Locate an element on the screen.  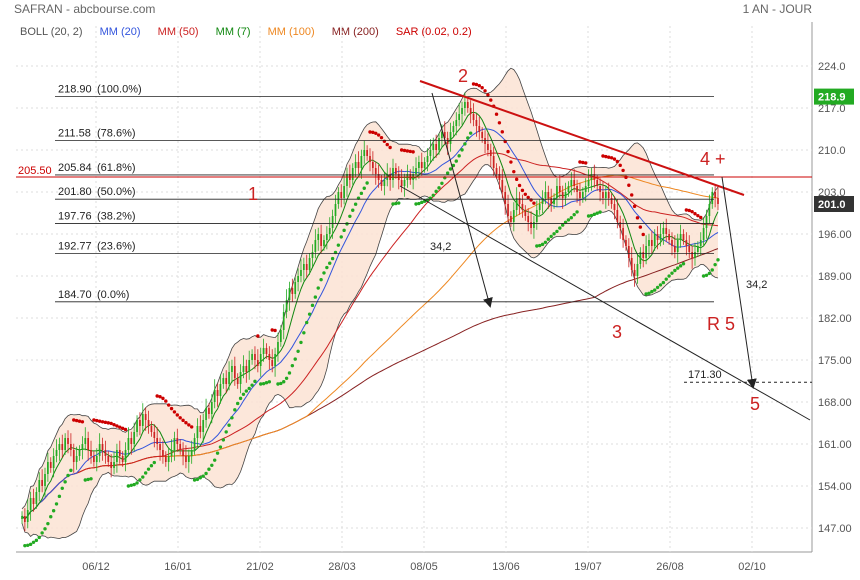
target-label: 171.30 is located at coordinates (705, 375).